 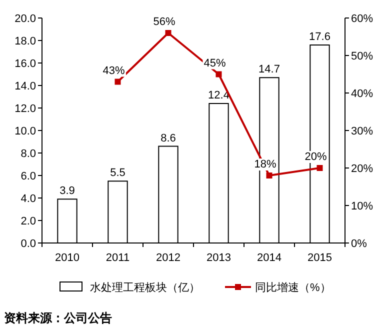 What do you see at coordinates (28, 222) in the screenshot?
I see `y-tick-label: 2.0` at bounding box center [28, 222].